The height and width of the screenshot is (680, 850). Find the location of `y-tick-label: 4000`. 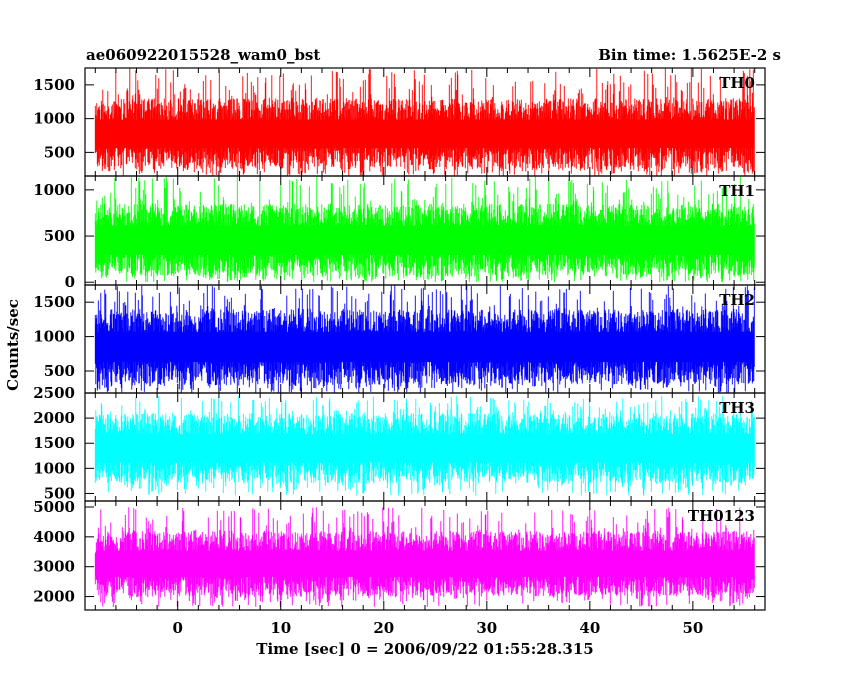

y-tick-label: 4000 is located at coordinates (54, 537).